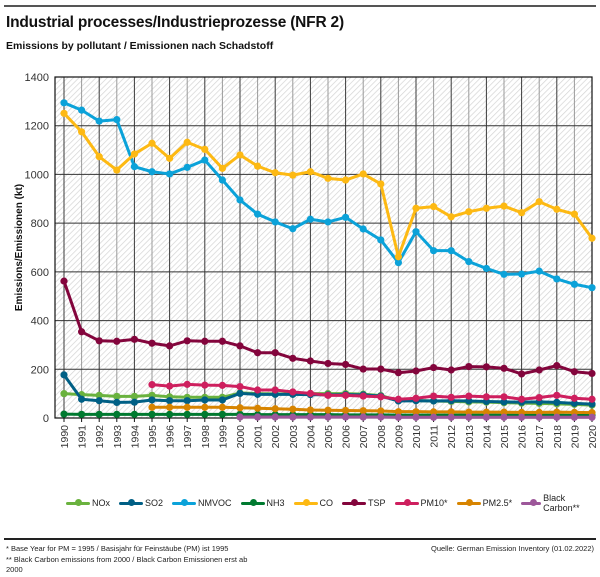 The image size is (600, 577). I want to click on series-pm10, so click(372, 391).